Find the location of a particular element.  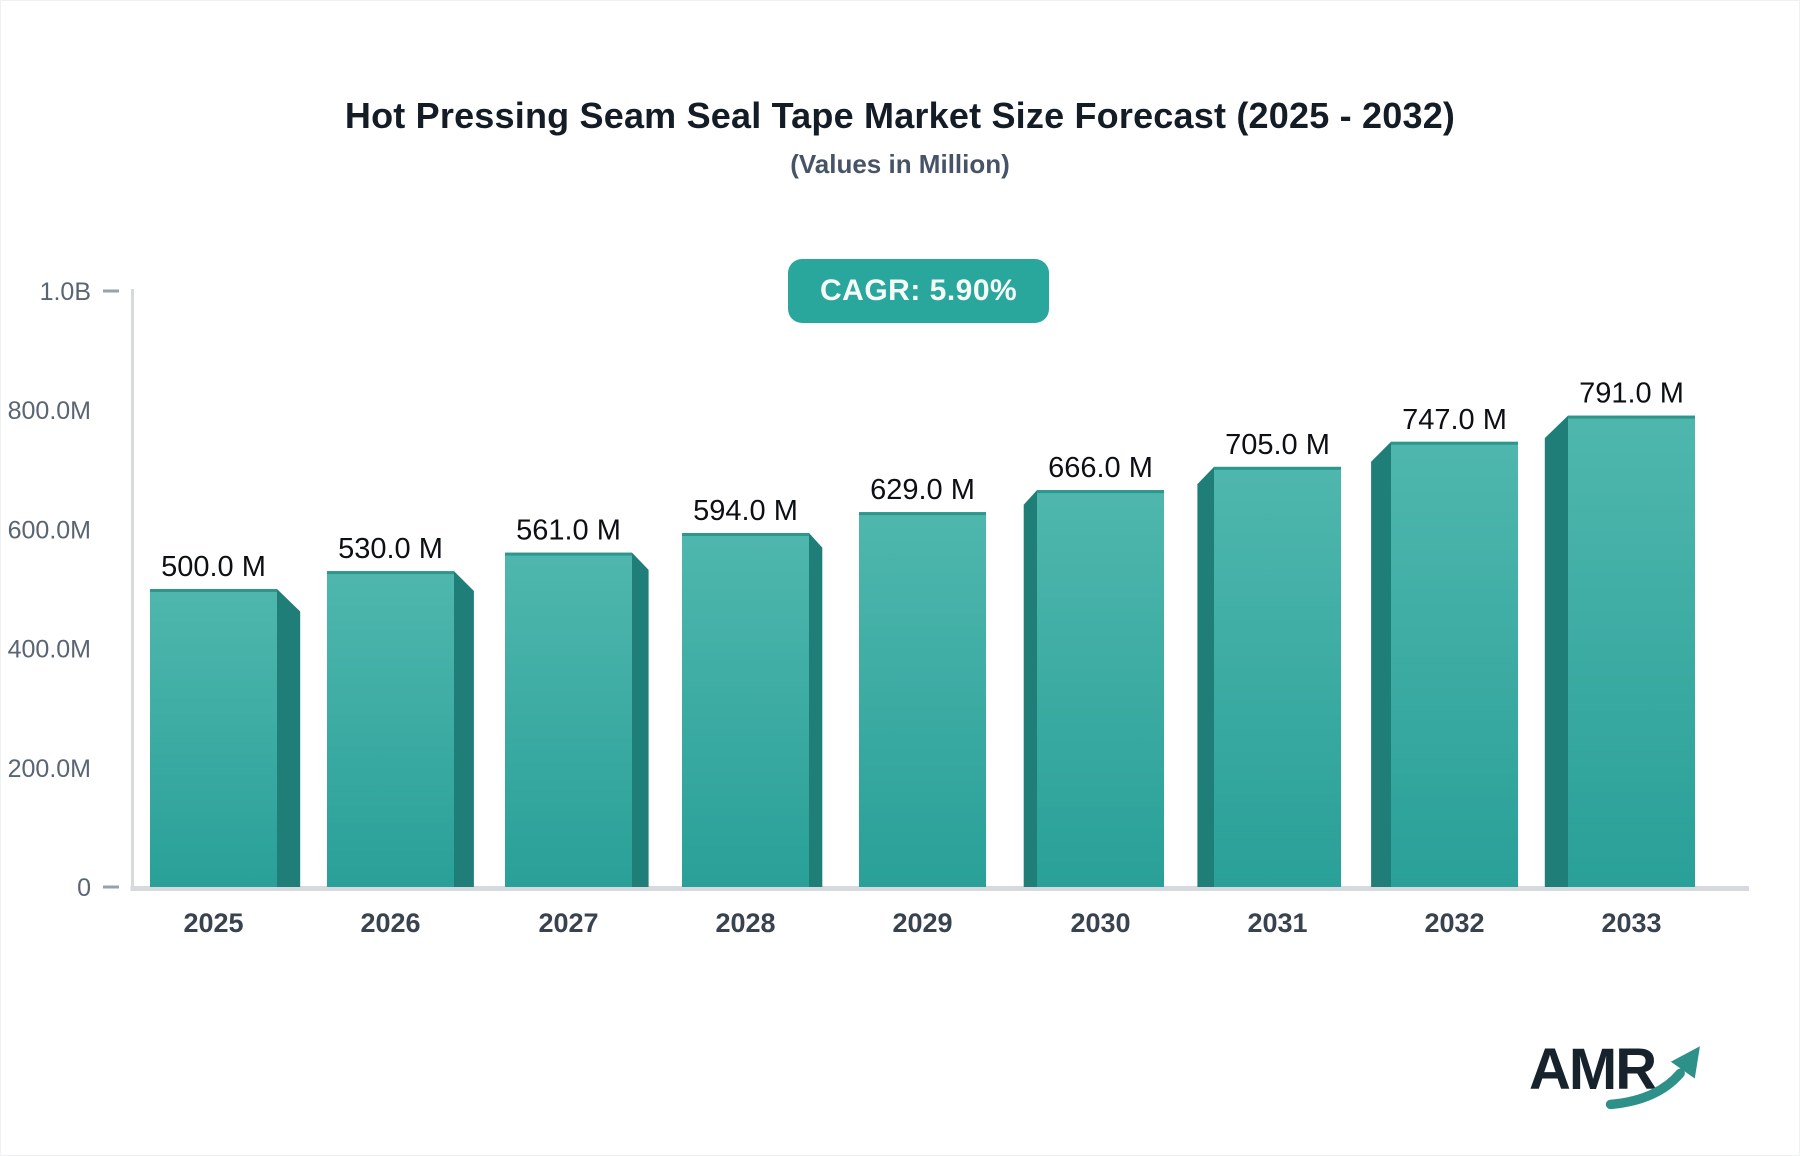

x-tick-label-2029: 2029 is located at coordinates (922, 923).